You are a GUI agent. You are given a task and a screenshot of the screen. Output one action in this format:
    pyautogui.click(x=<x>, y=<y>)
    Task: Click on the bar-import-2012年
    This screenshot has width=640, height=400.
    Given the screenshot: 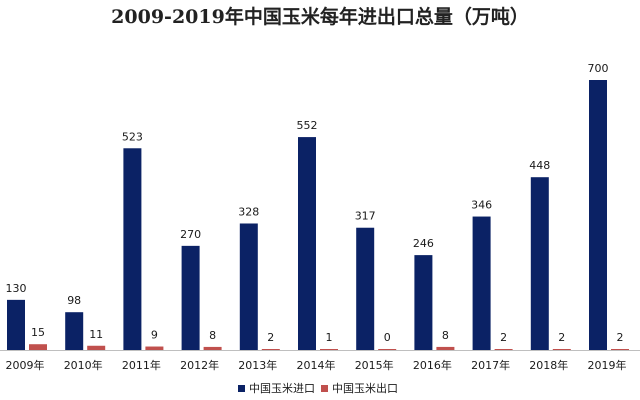 What is the action you would take?
    pyautogui.click(x=190, y=297)
    